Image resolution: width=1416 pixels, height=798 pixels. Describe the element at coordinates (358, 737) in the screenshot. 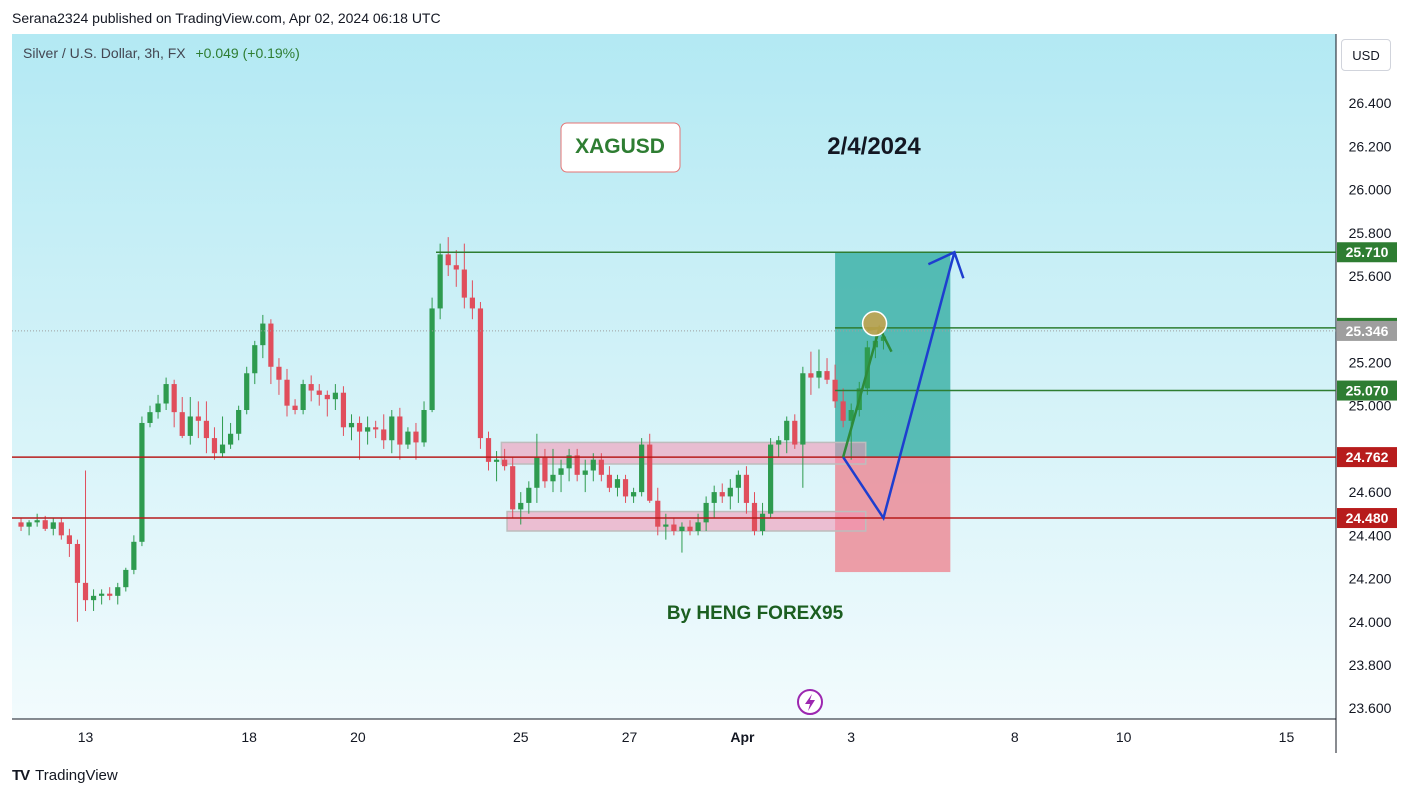

I see `time-tick-label: 20` at that location.